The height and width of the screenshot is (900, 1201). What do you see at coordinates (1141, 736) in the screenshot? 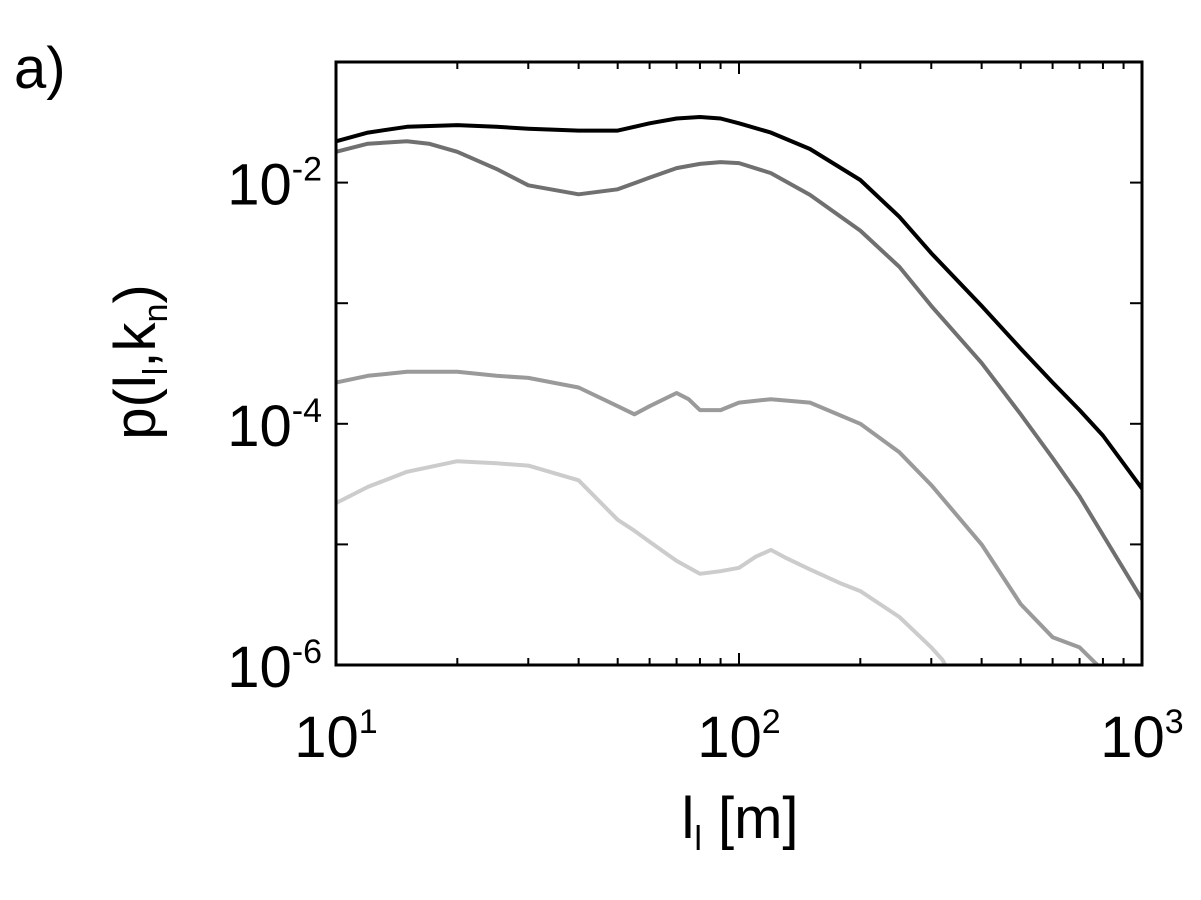
I see `x-tick-label: 10³` at bounding box center [1141, 736].